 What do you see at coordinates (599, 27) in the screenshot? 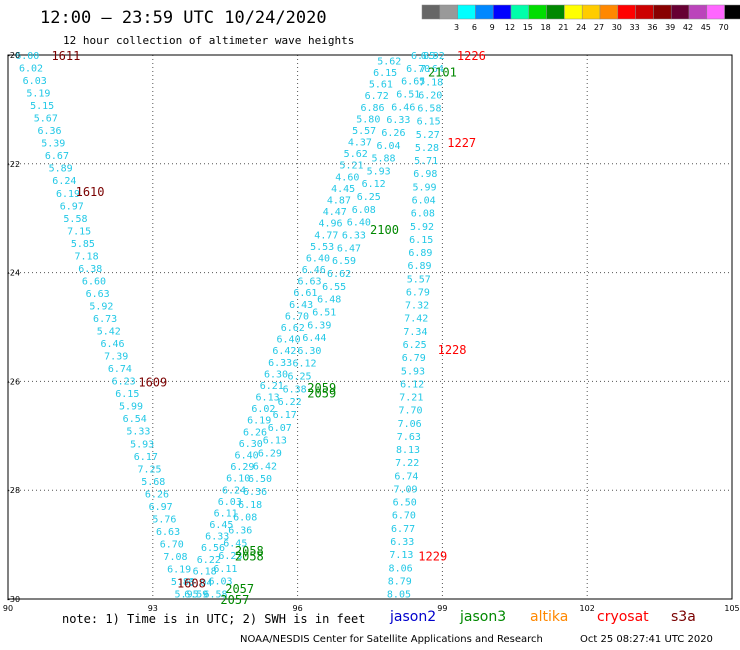
I see `colorbar-label: 27` at bounding box center [599, 27].